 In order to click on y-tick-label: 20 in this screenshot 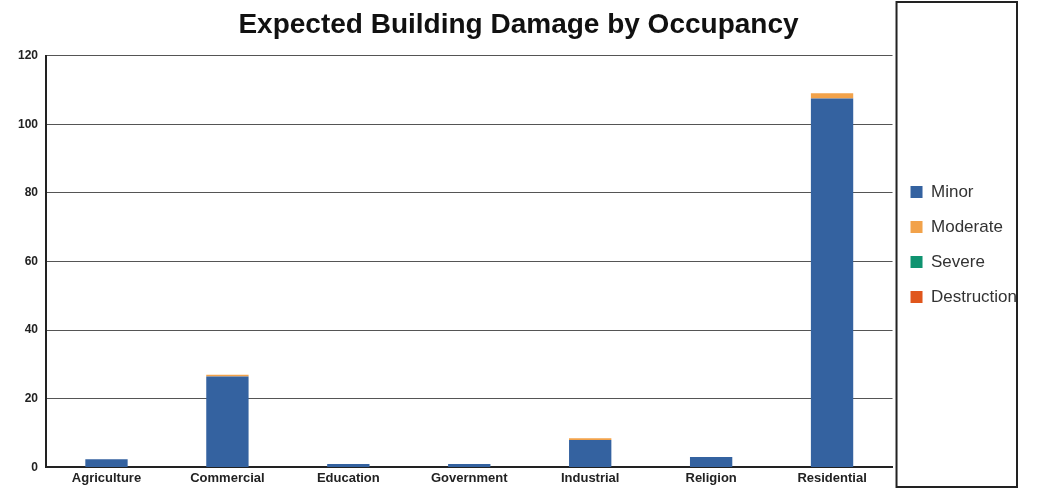, I will do `click(31, 398)`.